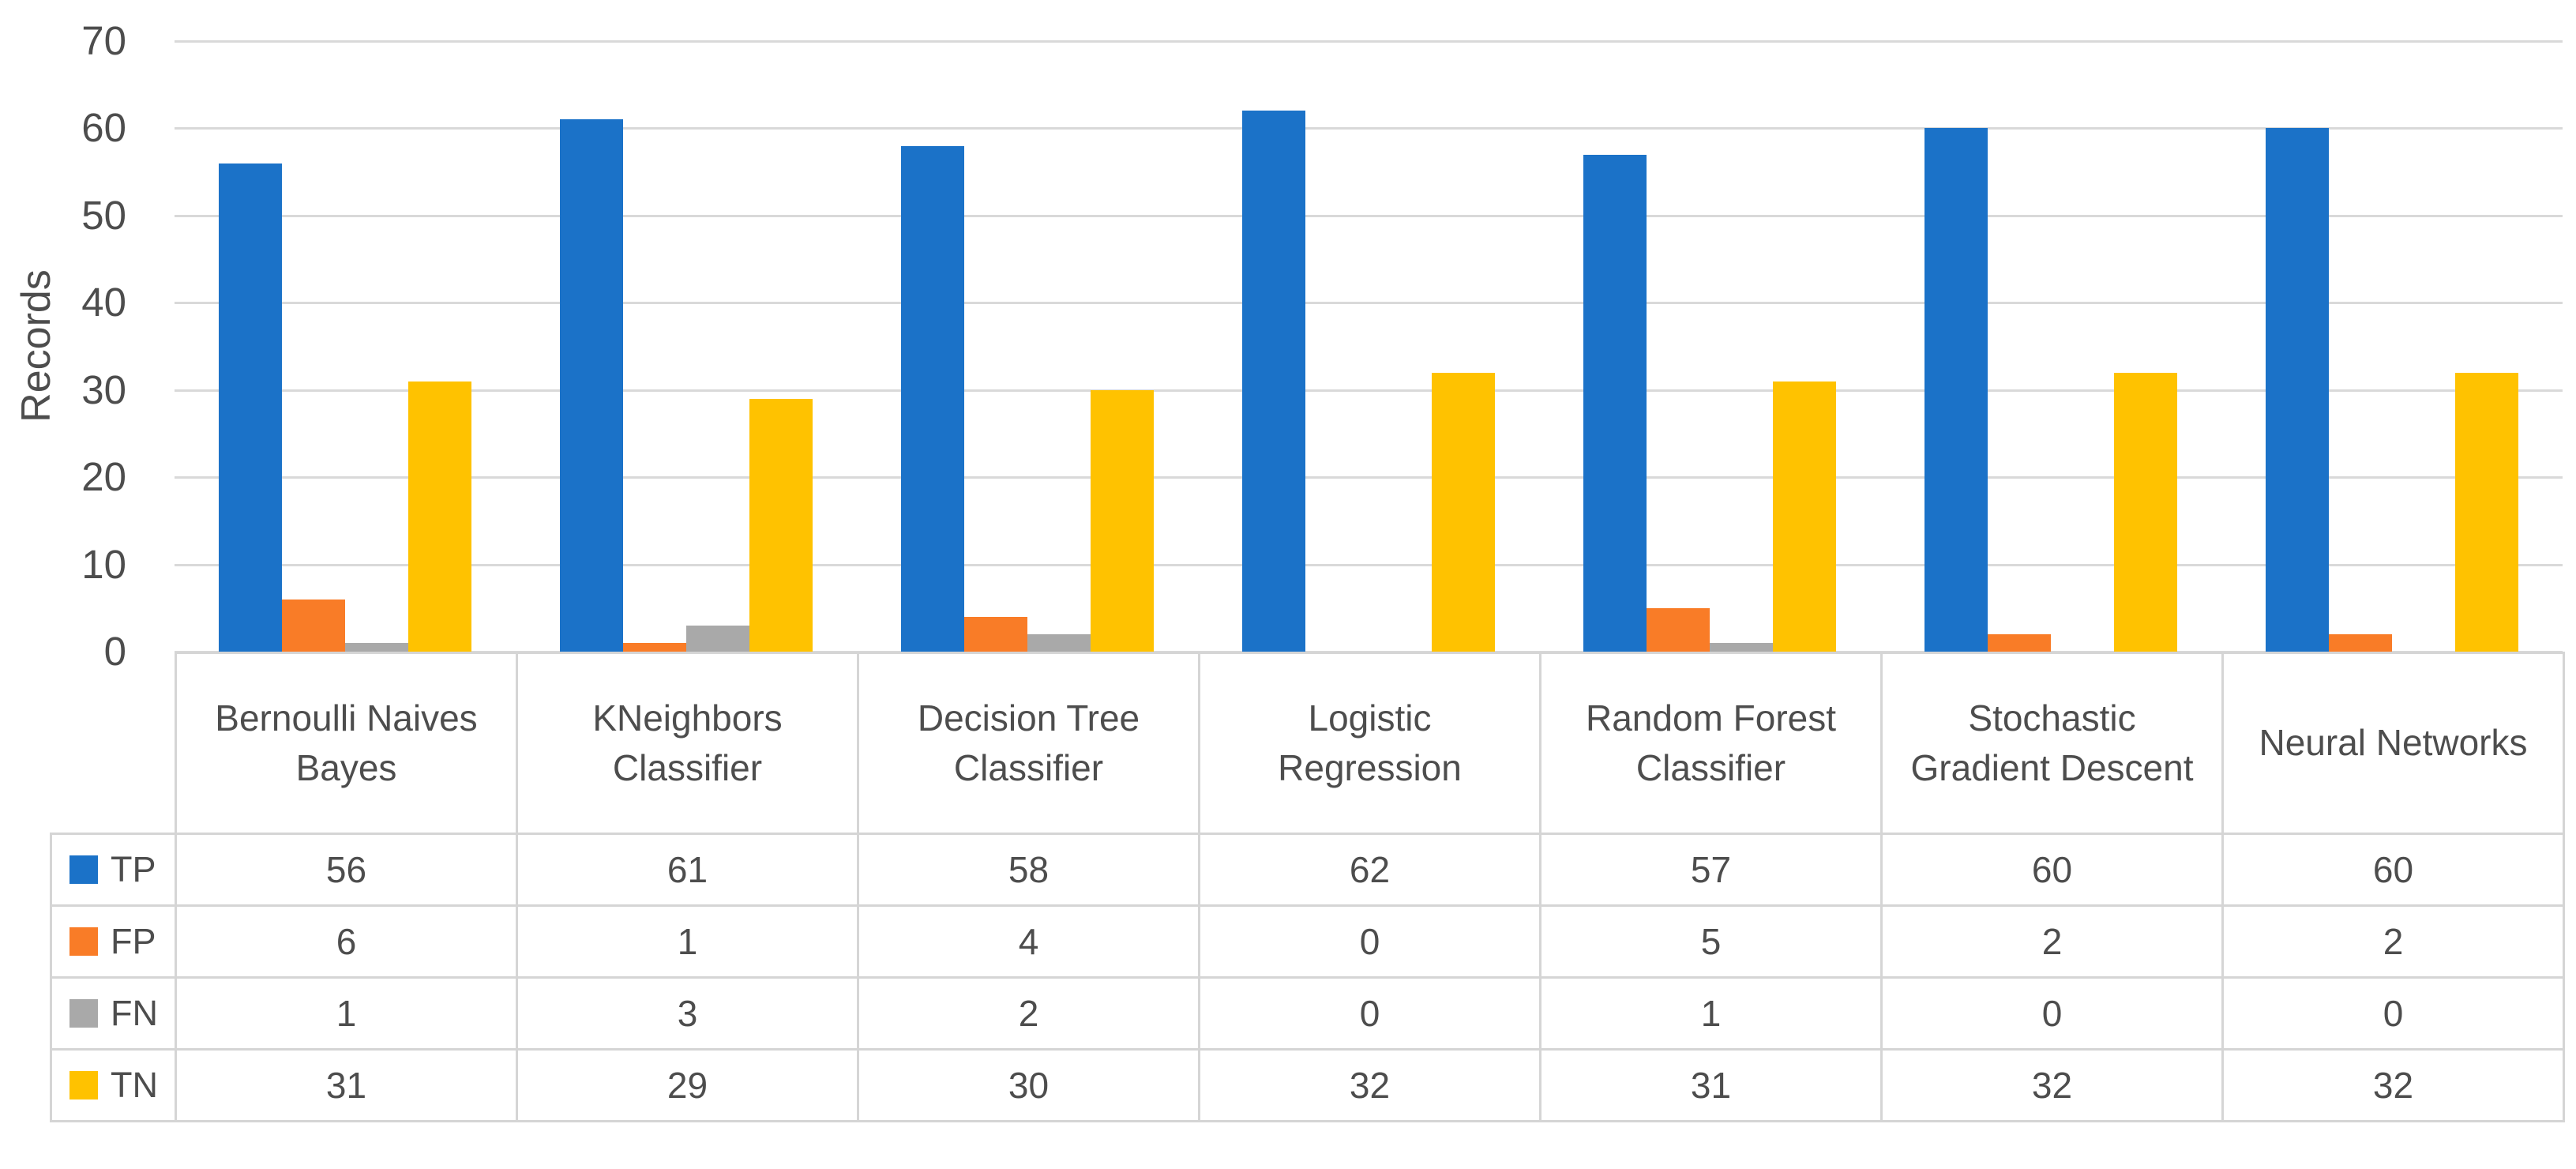 The width and height of the screenshot is (2576, 1169). What do you see at coordinates (2052, 870) in the screenshot?
I see `value-tp-6: 60` at bounding box center [2052, 870].